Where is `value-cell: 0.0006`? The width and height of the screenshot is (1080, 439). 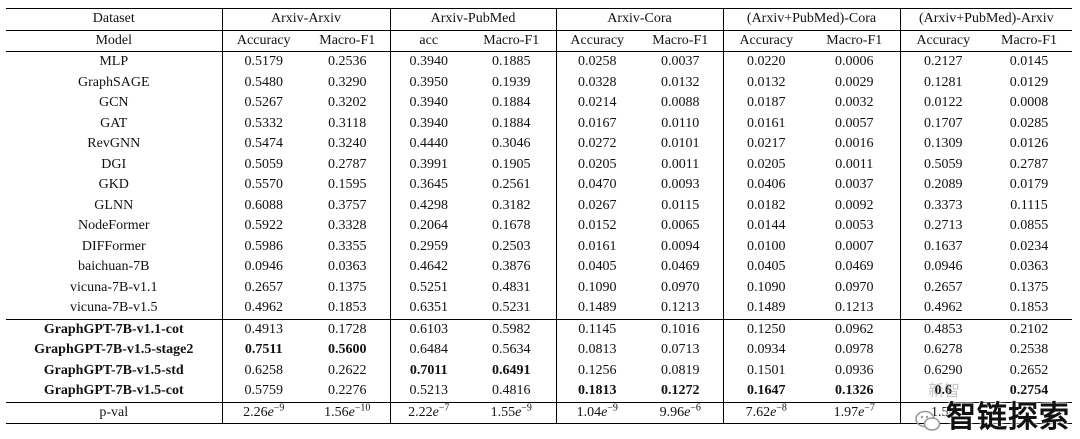
value-cell: 0.0006 is located at coordinates (855, 62).